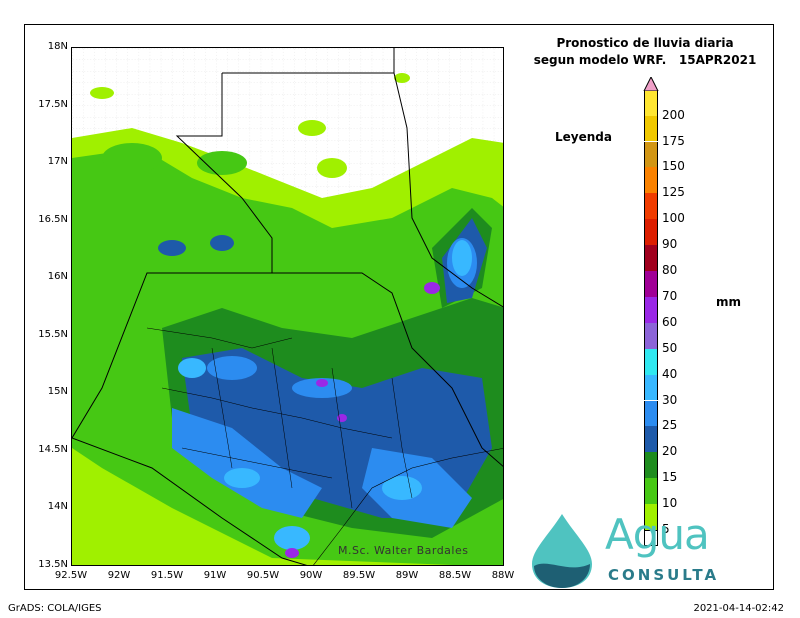 The height and width of the screenshot is (618, 800). Describe the element at coordinates (670, 270) in the screenshot. I see `colorbar-label: 80` at that location.